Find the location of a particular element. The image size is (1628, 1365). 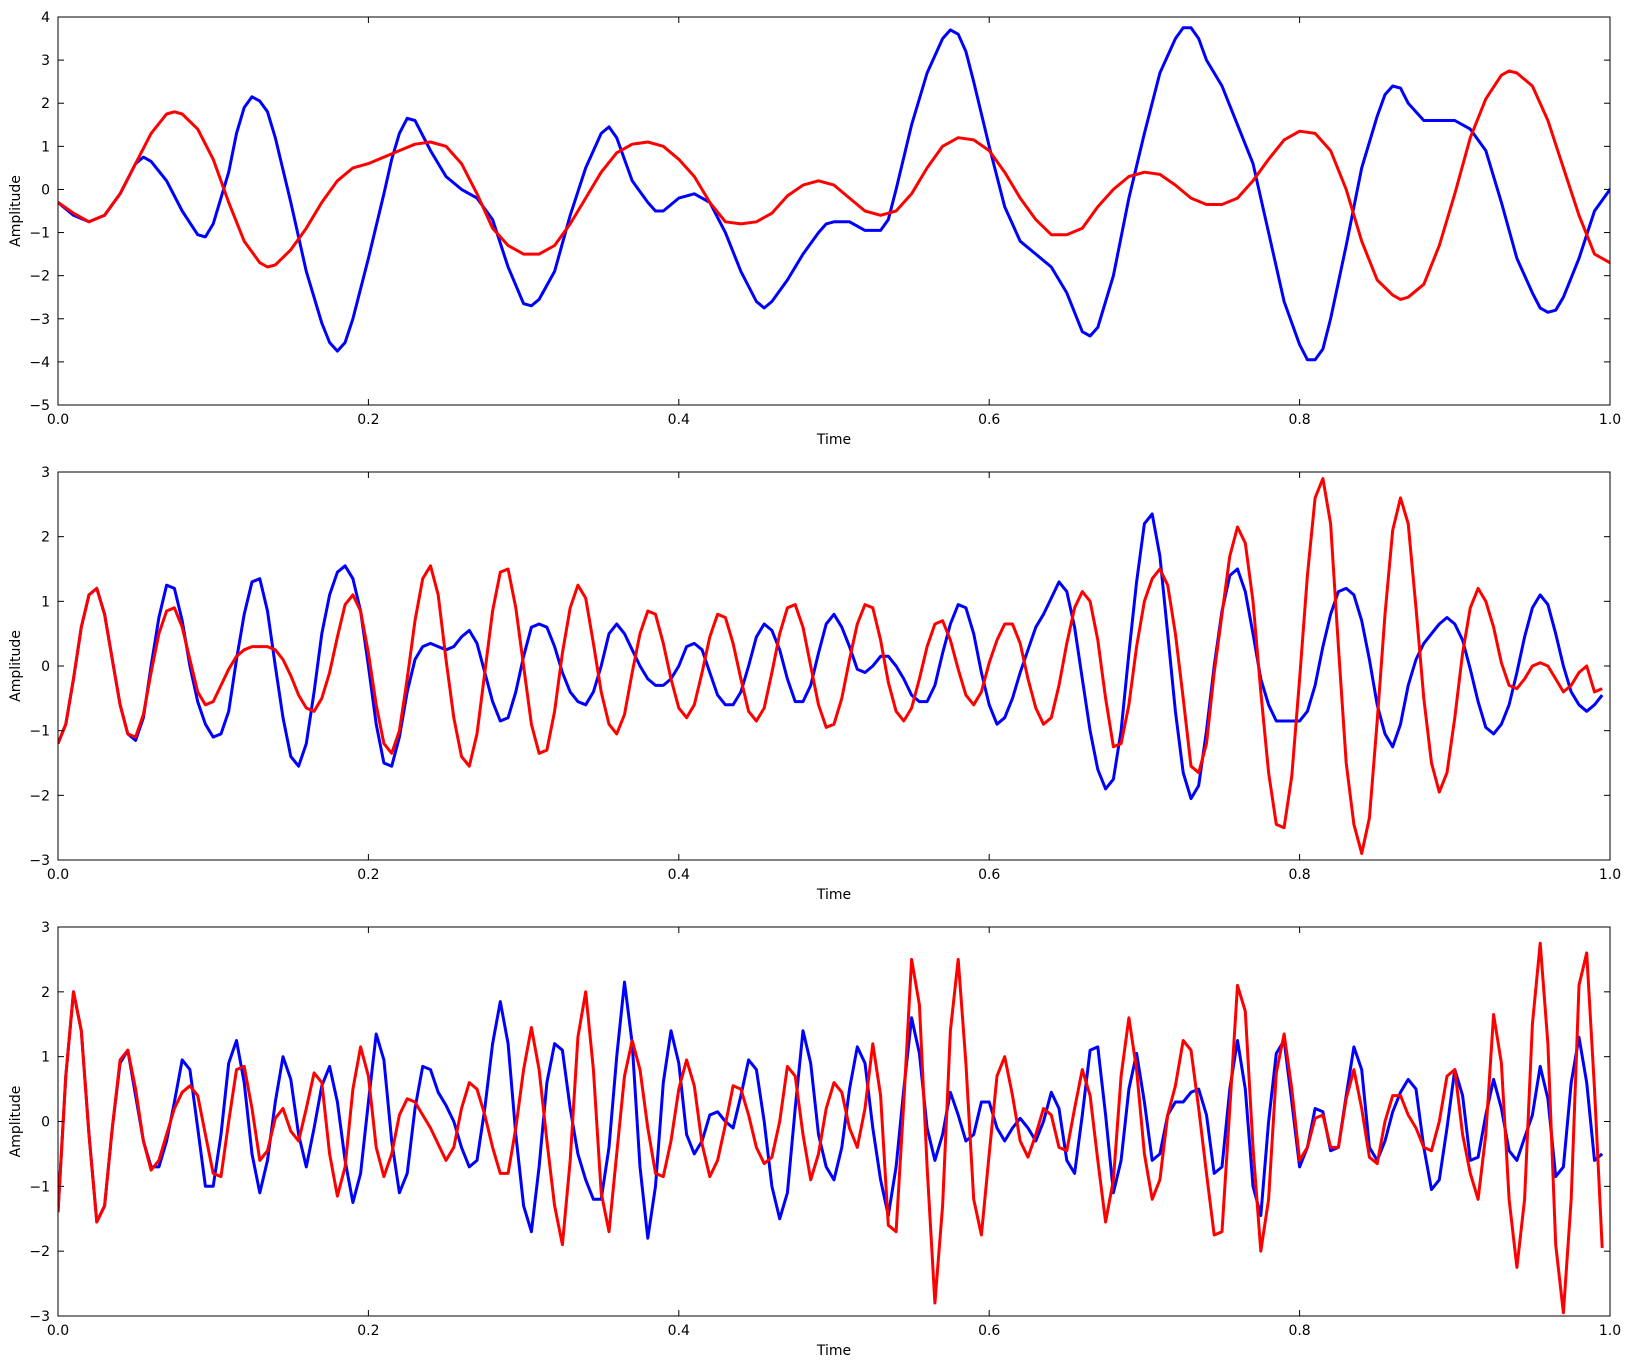

y-tick-label: −5 is located at coordinates (39, 406).